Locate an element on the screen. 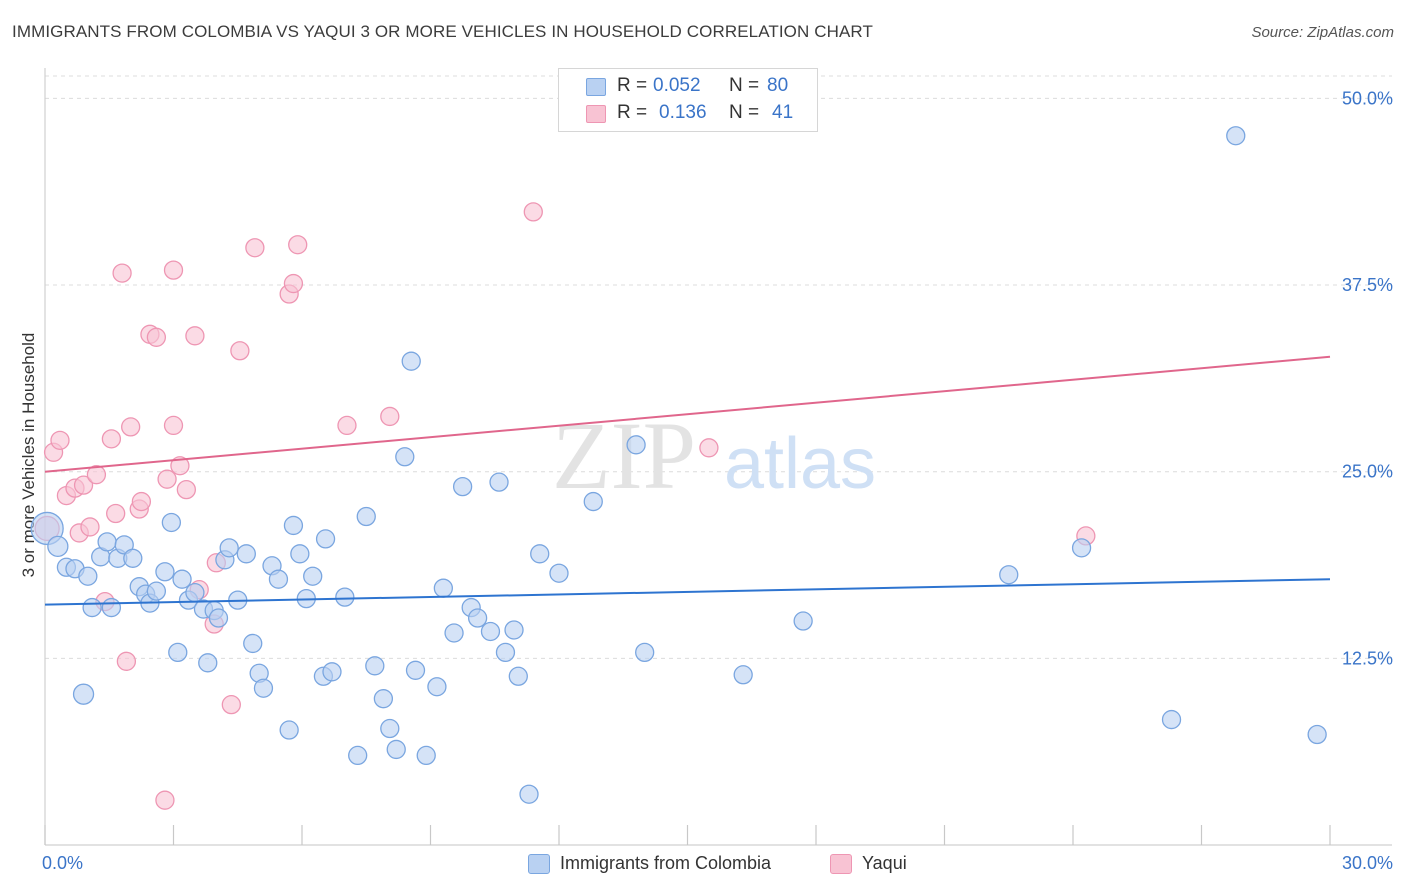  yaqui-trend-line is located at coordinates (687, 414).